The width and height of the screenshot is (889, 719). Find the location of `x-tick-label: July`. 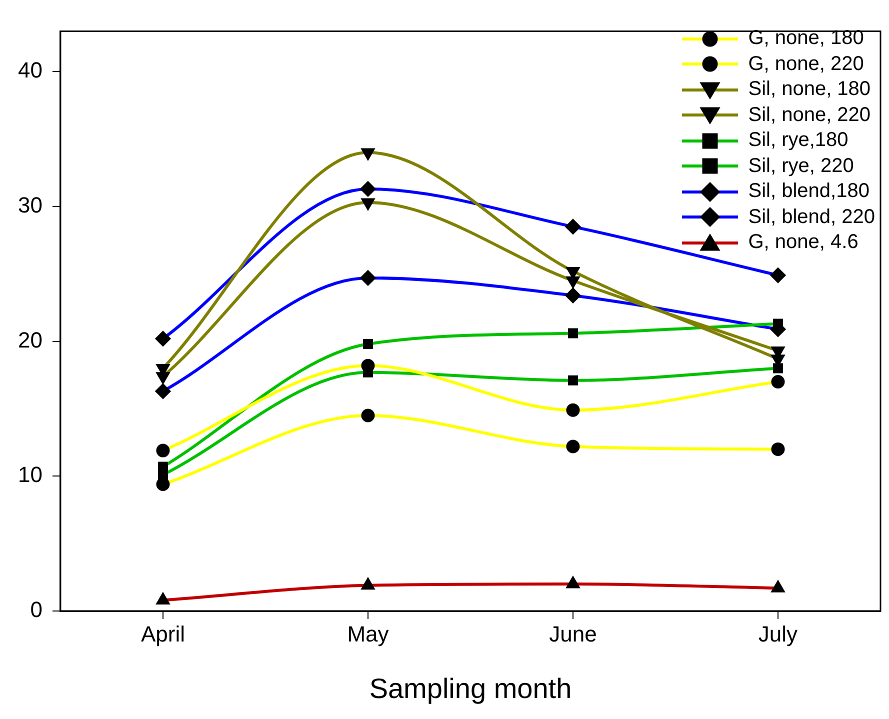

x-tick-label: July is located at coordinates (778, 633).